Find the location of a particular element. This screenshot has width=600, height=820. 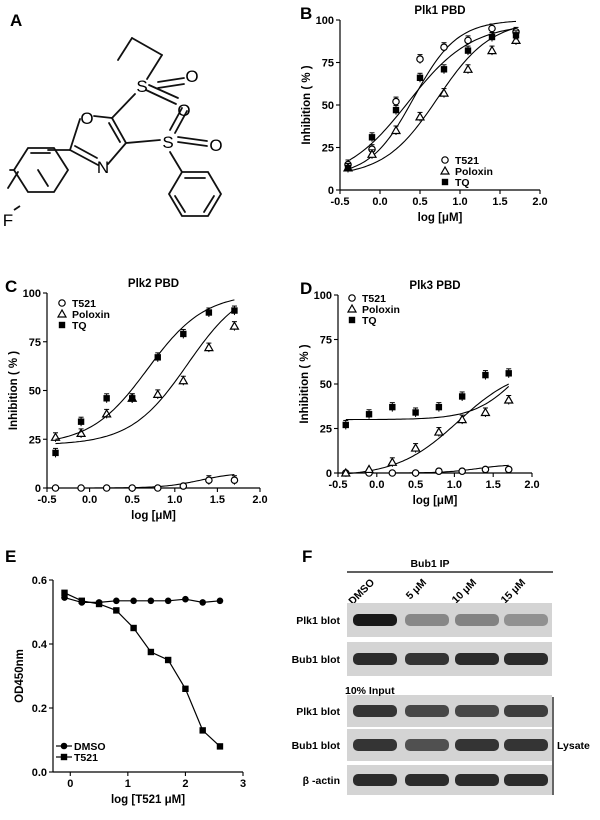

atom-labels: O N F S O O S O O is located at coordinates (113, 148).